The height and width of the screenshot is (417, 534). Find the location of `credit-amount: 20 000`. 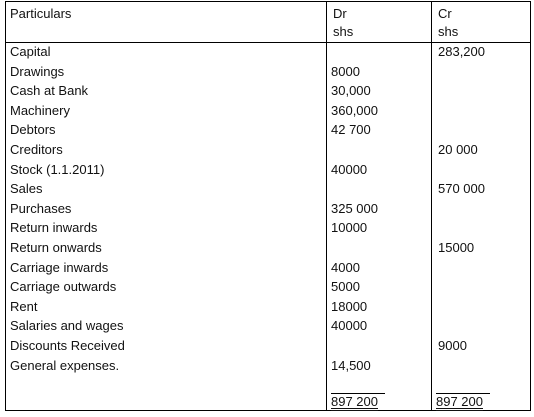

credit-amount: 20 000 is located at coordinates (458, 149).